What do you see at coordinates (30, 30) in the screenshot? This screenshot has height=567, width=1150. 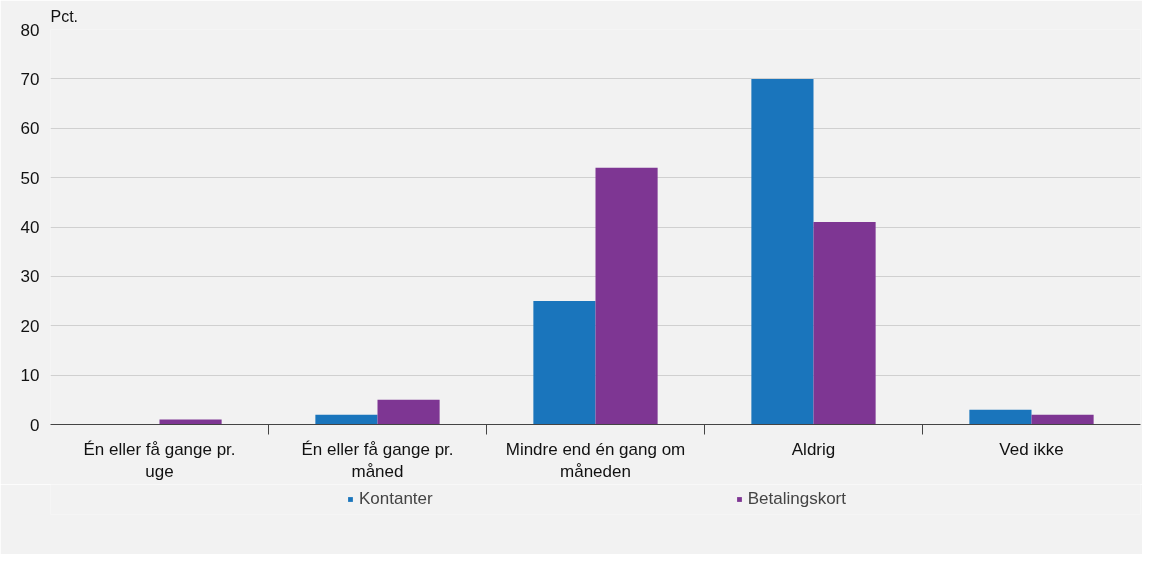 I see `y-tick-label: 80` at bounding box center [30, 30].